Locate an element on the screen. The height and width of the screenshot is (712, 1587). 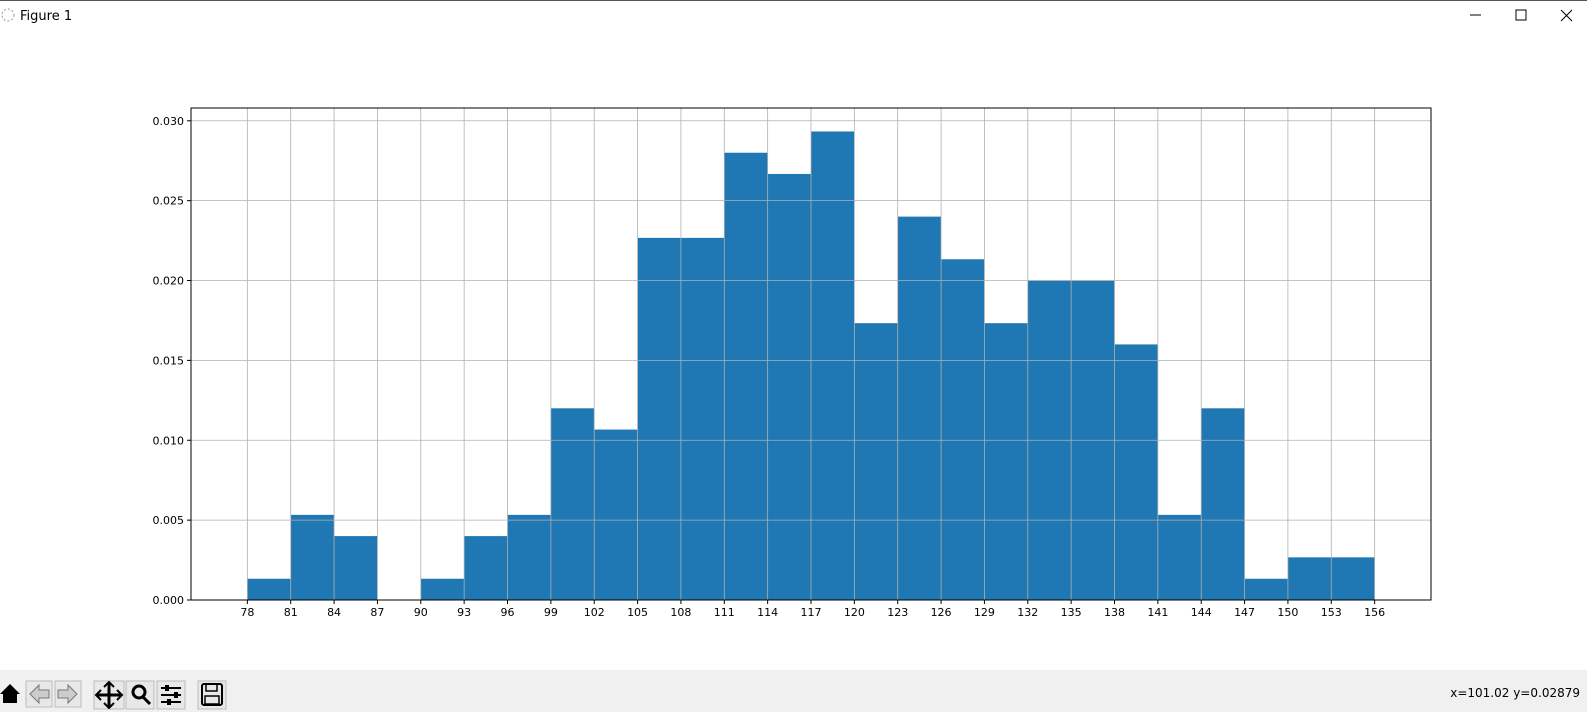
x-tick-label: 87 is located at coordinates (377, 612).